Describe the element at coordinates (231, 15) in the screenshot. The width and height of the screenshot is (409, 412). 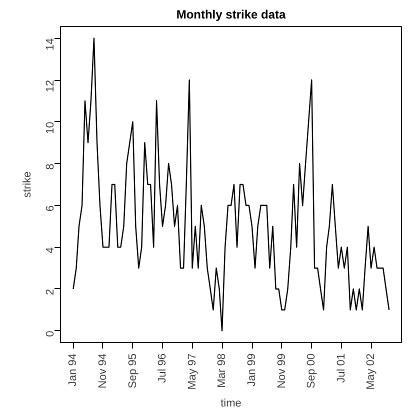
I see `chart-title: Monthly strike data` at that location.